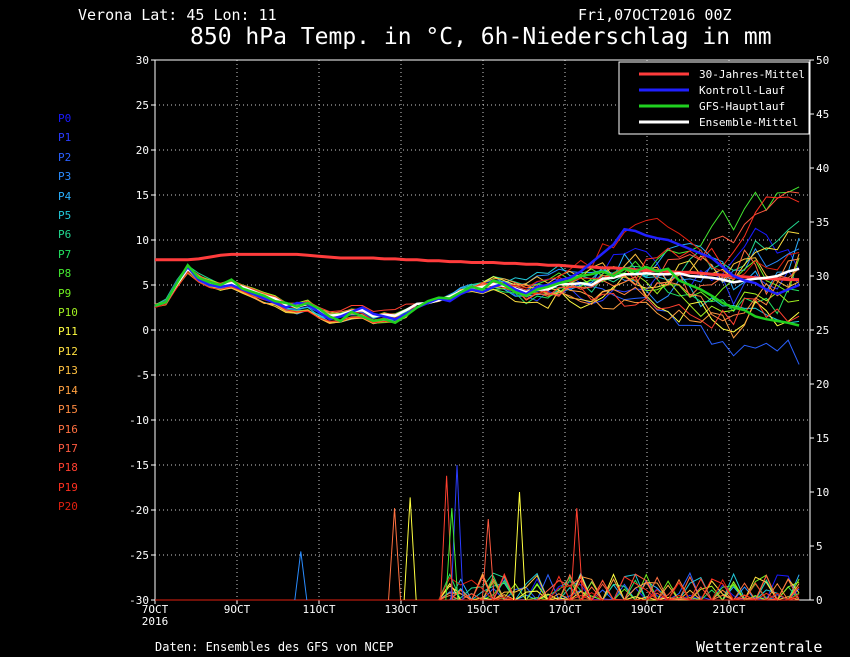 The height and width of the screenshot is (657, 850). I want to click on member-line-p19, so click(477, 260).